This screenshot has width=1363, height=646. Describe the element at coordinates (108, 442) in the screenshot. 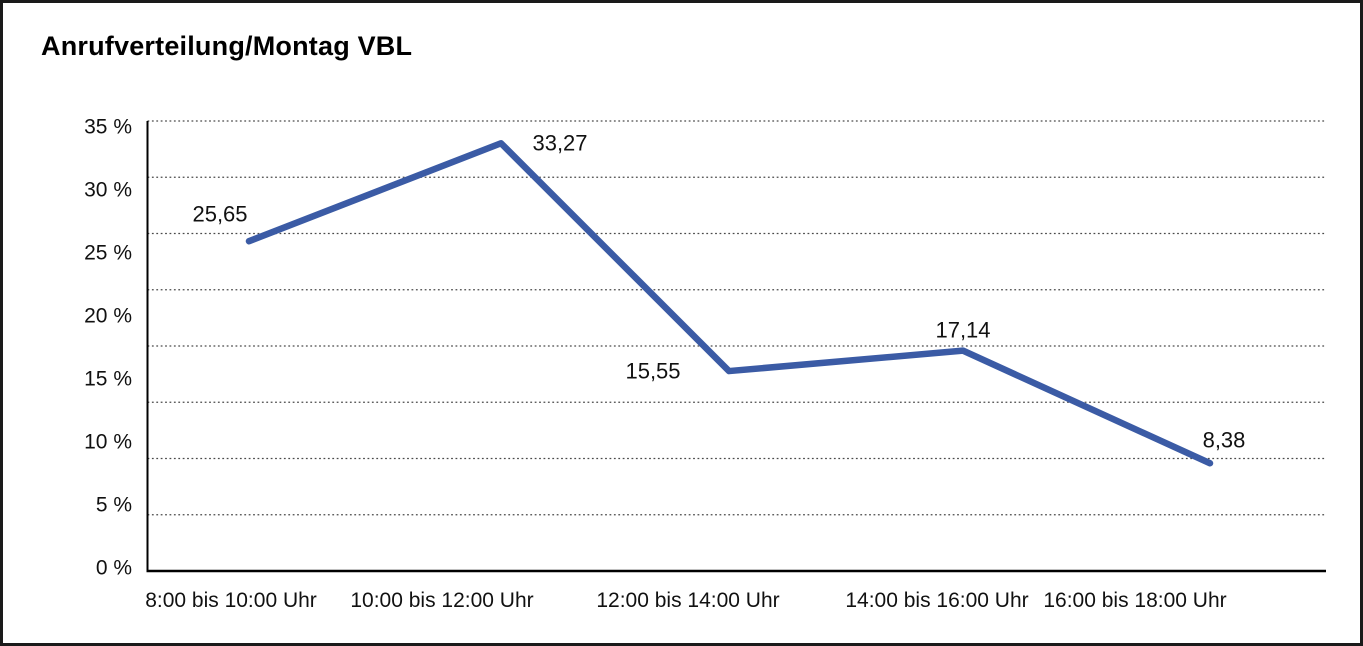

I see `y-axis-tick-label: 10 %` at that location.